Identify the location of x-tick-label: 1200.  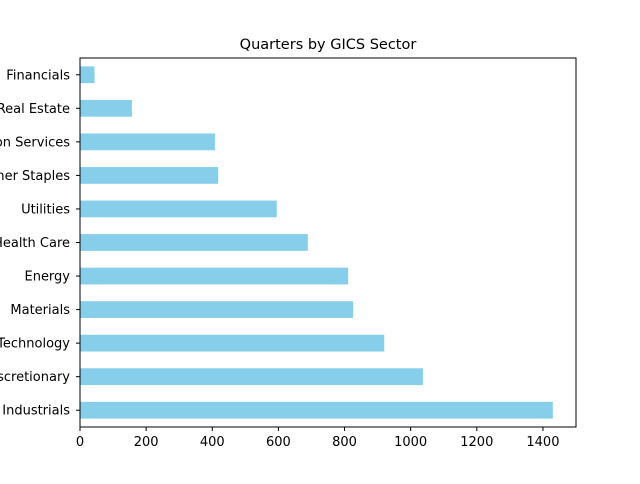
(476, 442).